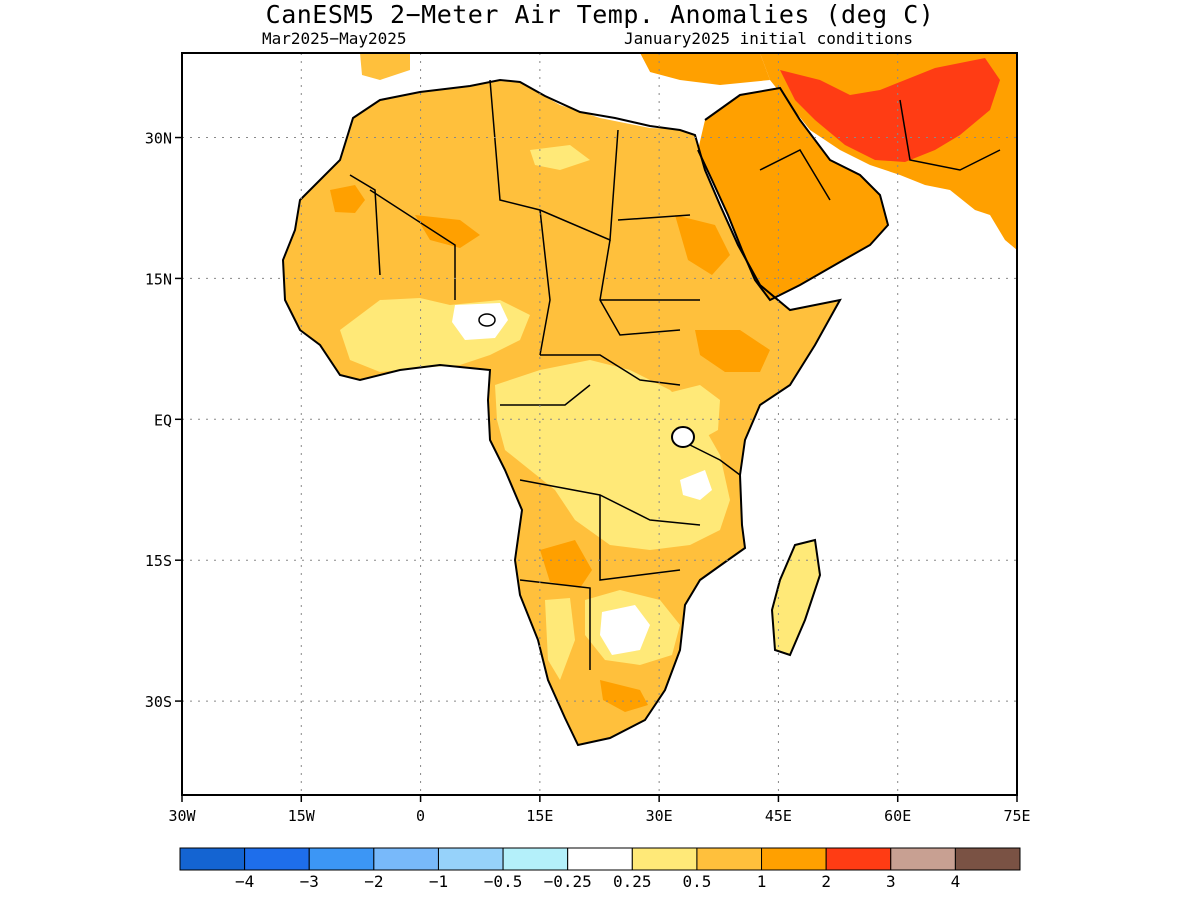 This screenshot has width=1200, height=900. What do you see at coordinates (768, 38) in the screenshot?
I see `initial-conditions: January2025 initial conditions` at bounding box center [768, 38].